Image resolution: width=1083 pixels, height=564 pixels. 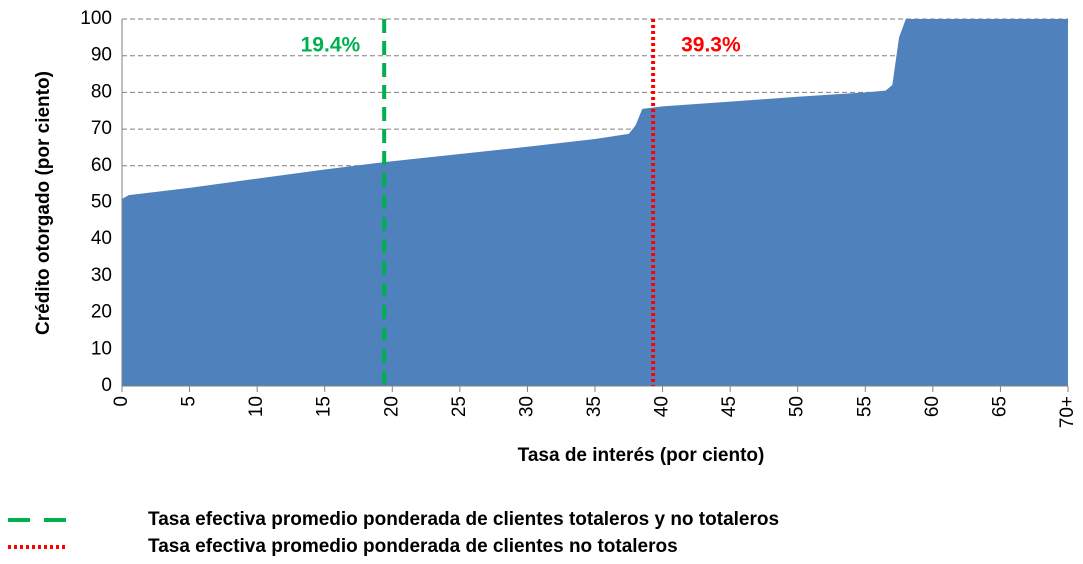 What do you see at coordinates (101, 128) in the screenshot?
I see `y-tick-label: 70` at bounding box center [101, 128].